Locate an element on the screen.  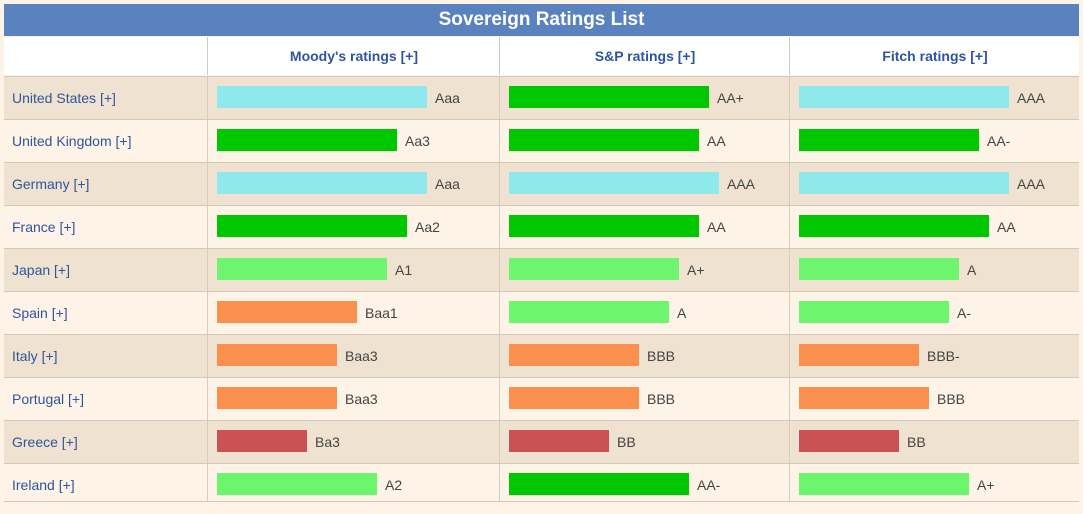
sp-column-header: S&P ratings [+] is located at coordinates (644, 56).